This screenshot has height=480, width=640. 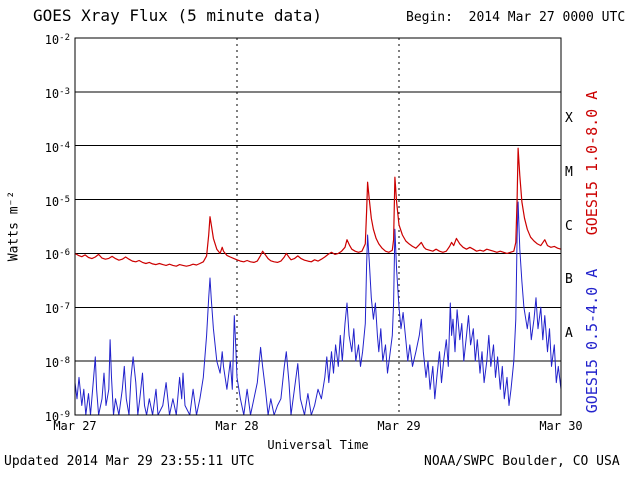 What do you see at coordinates (569, 280) in the screenshot?
I see `flux-class-B: B` at bounding box center [569, 280].